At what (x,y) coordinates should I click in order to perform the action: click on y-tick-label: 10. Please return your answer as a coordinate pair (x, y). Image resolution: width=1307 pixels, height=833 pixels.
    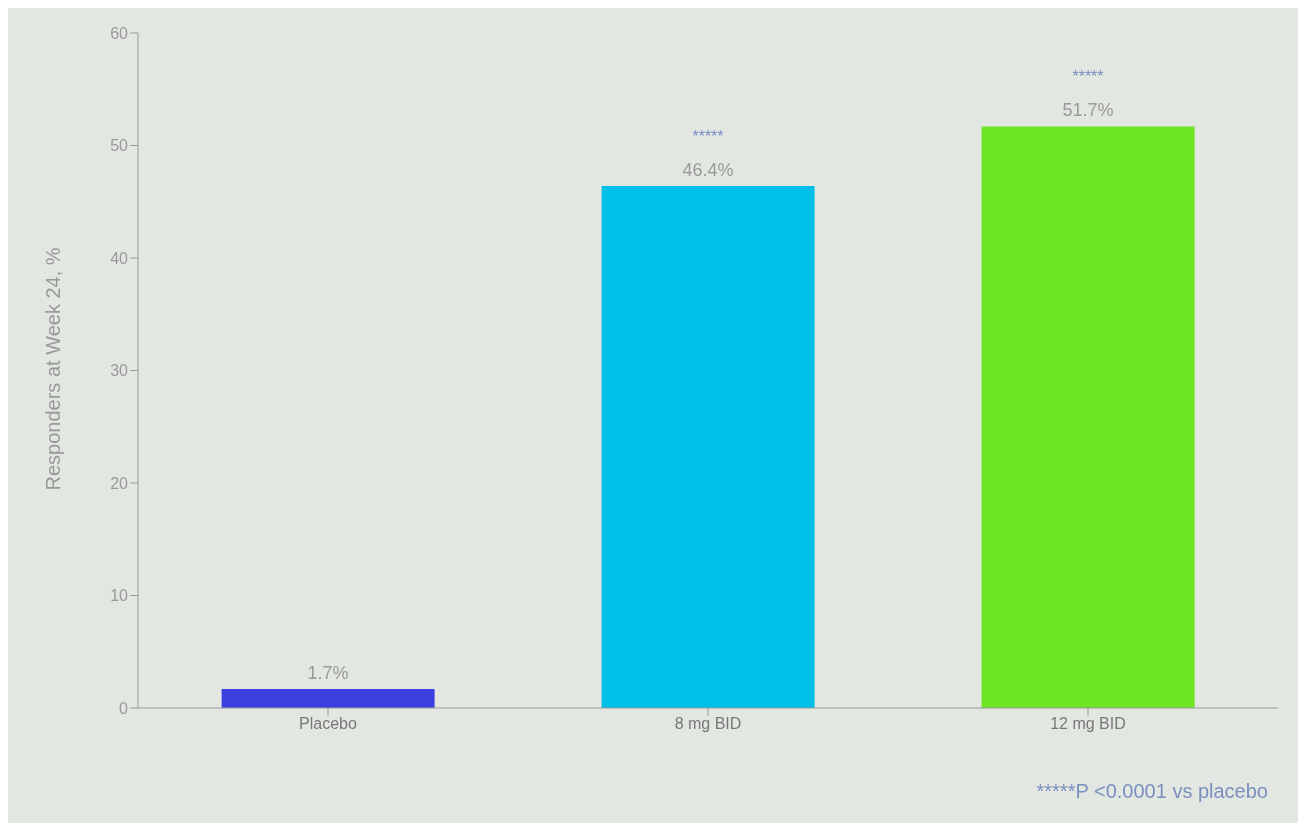
    Looking at the image, I should click on (119, 596).